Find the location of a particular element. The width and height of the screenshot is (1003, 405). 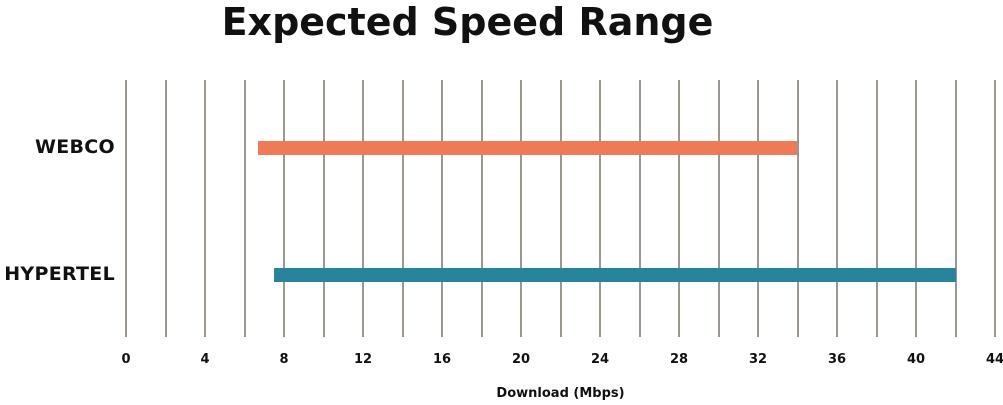

x-tick-label: 24 is located at coordinates (600, 359).